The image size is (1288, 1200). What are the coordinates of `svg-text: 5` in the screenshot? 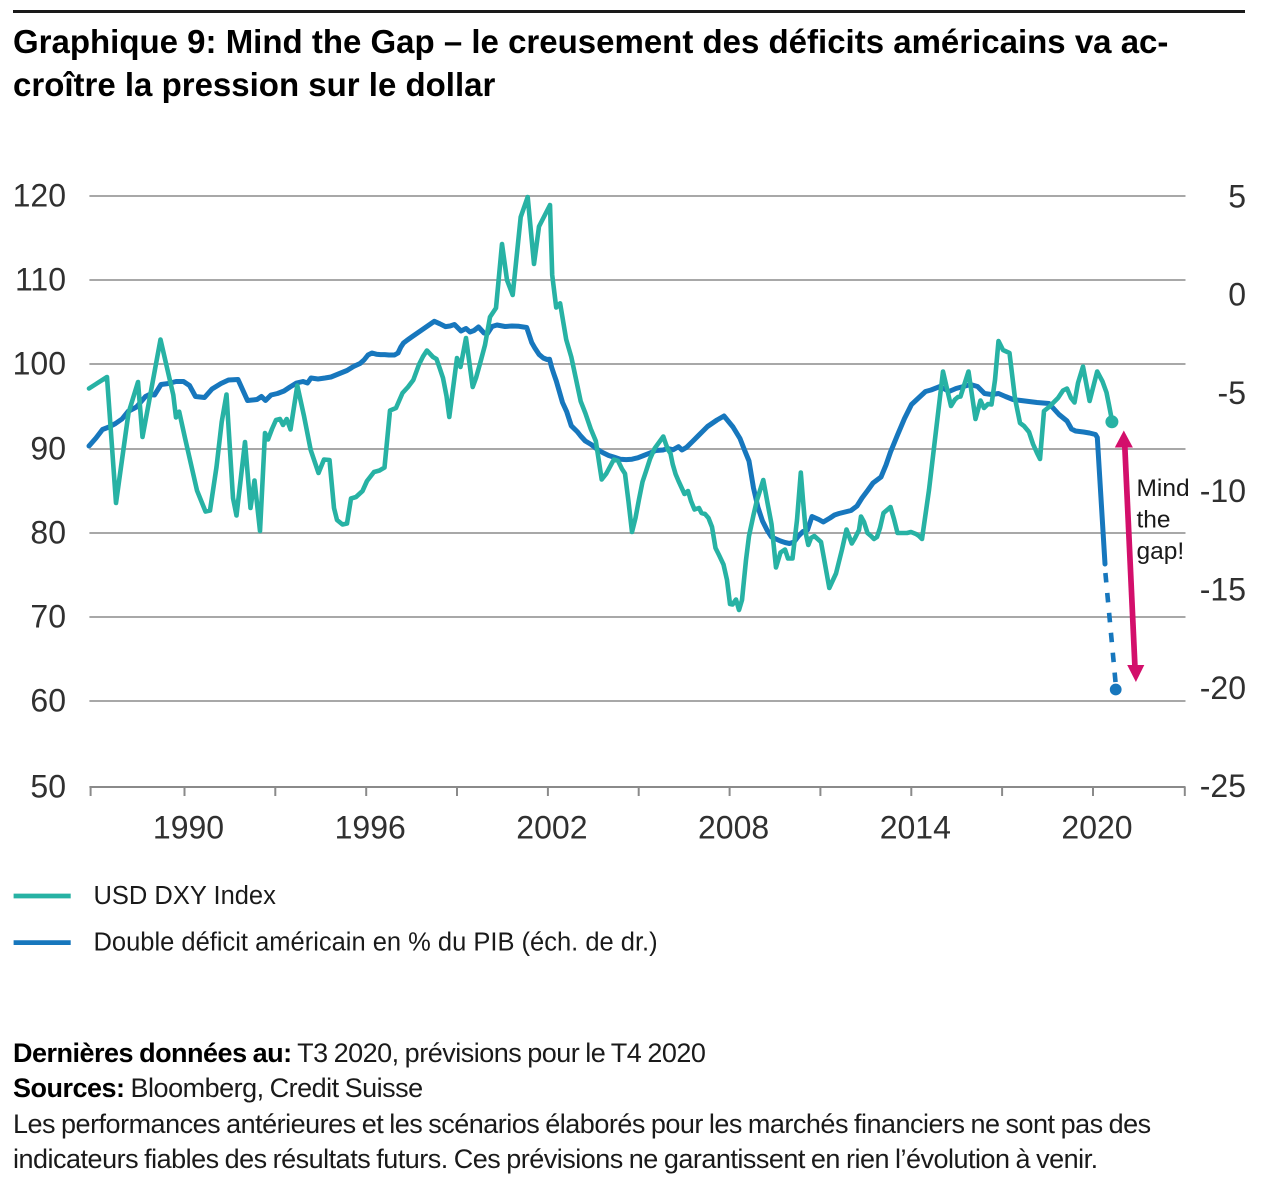 It's located at (1237, 196).